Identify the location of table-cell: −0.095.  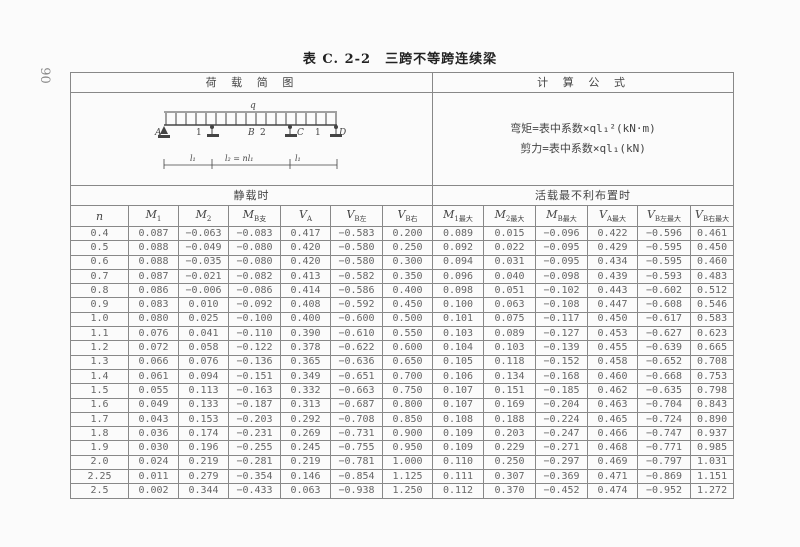
(562, 248).